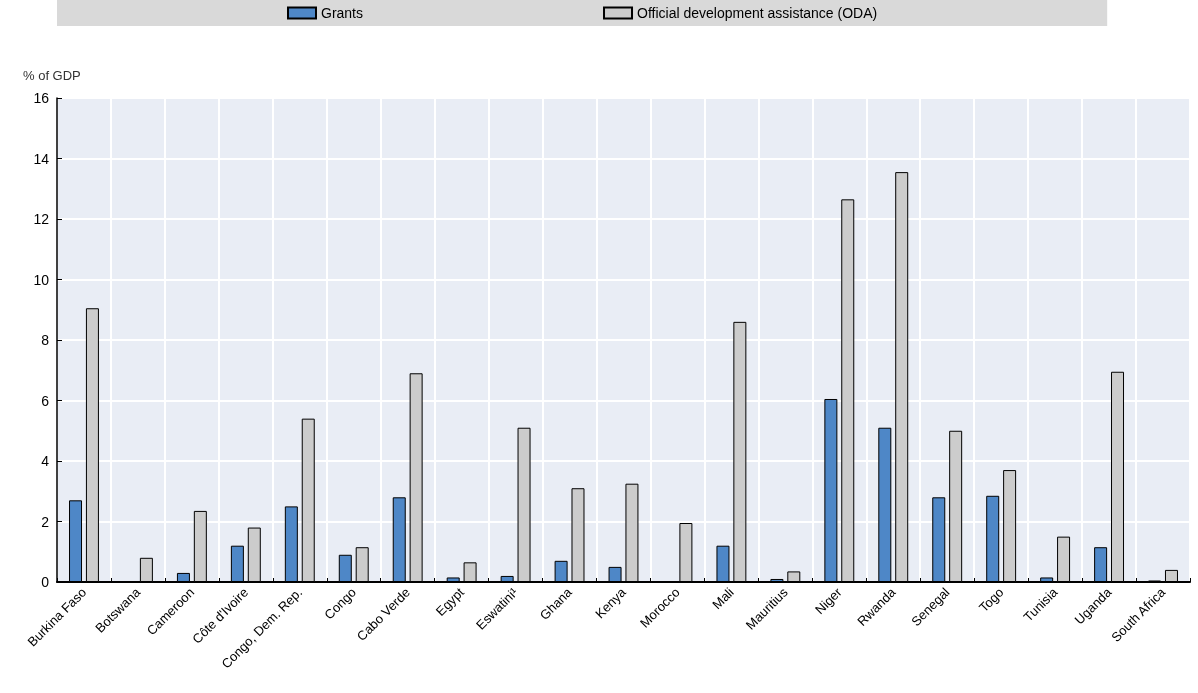 This screenshot has height=693, width=1198. Describe the element at coordinates (45, 582) in the screenshot. I see `y-tick-label: 0` at that location.